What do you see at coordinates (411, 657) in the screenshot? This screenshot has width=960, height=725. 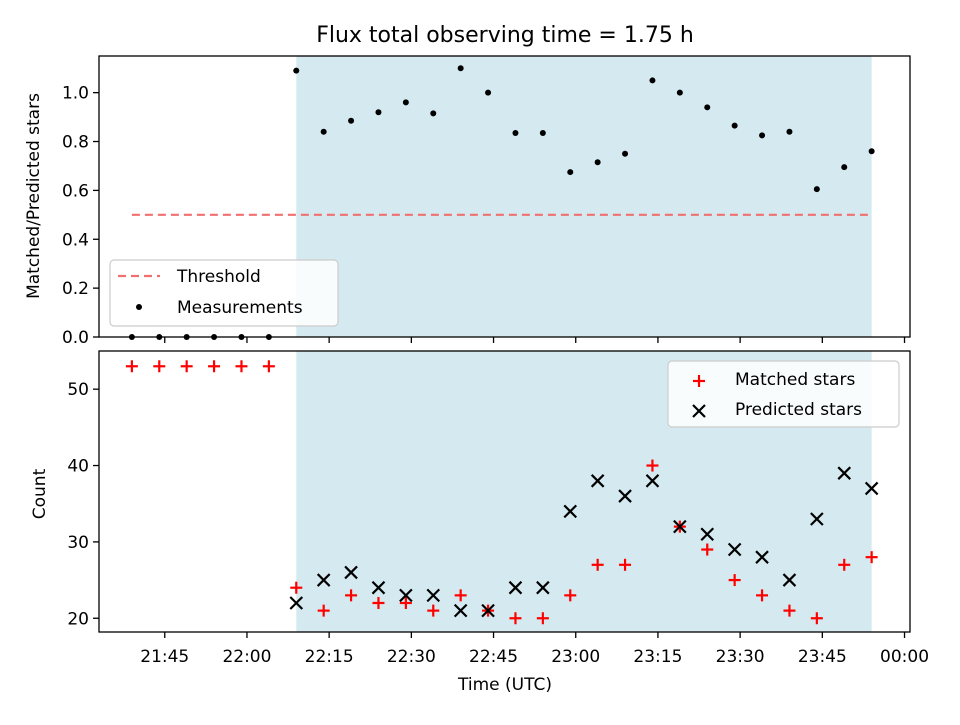 I see `x-tick-label: 22:30` at bounding box center [411, 657].